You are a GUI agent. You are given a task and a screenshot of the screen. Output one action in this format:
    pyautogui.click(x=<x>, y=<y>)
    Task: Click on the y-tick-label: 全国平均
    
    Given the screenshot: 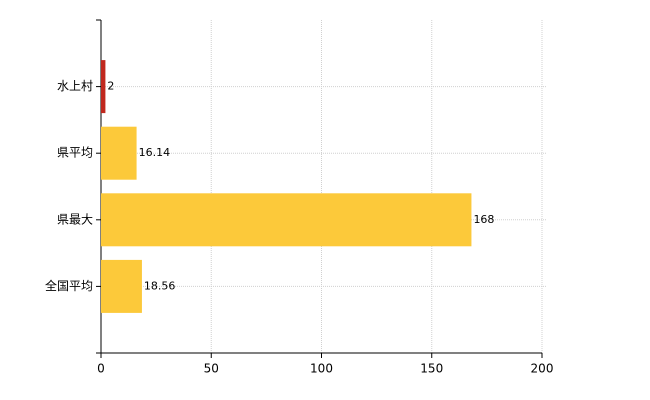 What is the action you would take?
    pyautogui.click(x=69, y=285)
    